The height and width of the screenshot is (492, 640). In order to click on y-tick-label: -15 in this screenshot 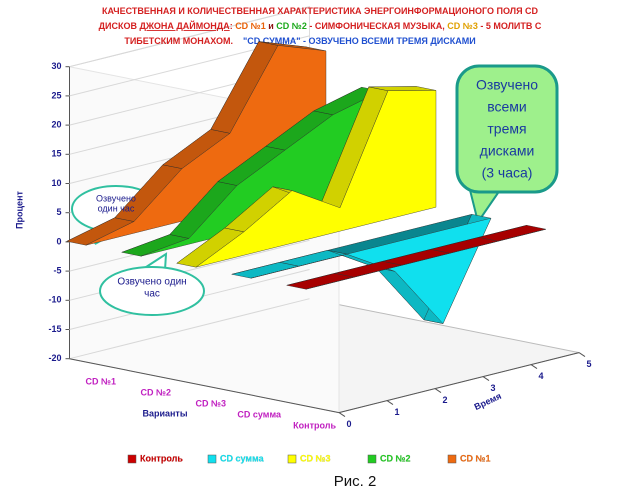, I will do `click(54, 329)`.